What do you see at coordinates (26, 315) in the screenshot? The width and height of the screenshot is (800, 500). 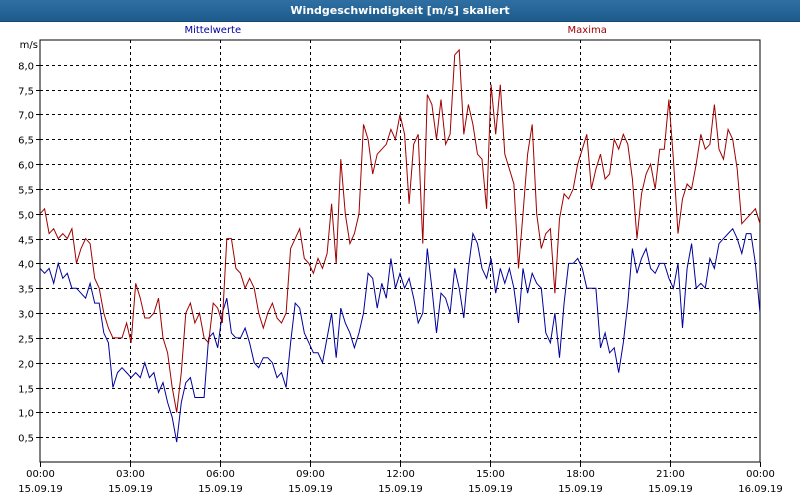 I see `y-tick-label: 3,0` at bounding box center [26, 315].